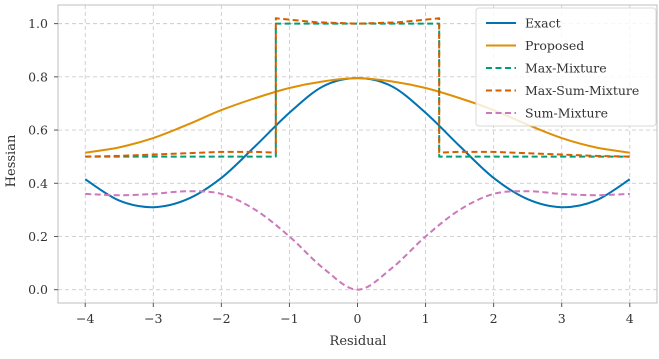  What do you see at coordinates (358, 318) in the screenshot?
I see `x-tick-label: 0` at bounding box center [358, 318].